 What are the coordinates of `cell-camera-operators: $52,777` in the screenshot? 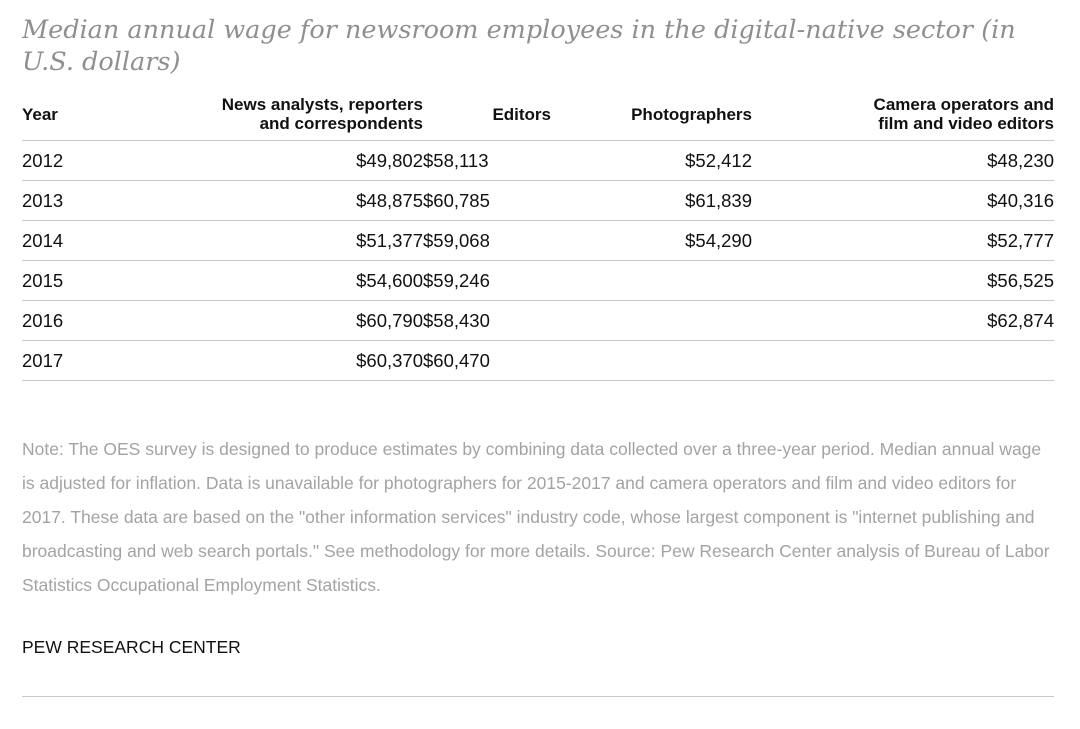 It's located at (903, 240).